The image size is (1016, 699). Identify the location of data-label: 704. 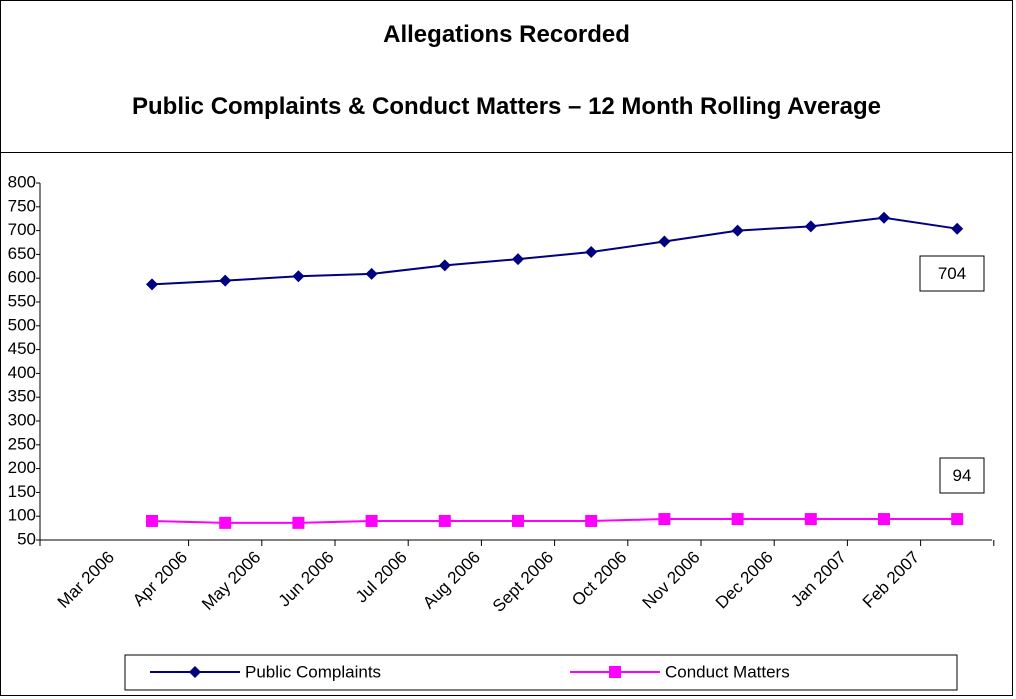
(952, 273).